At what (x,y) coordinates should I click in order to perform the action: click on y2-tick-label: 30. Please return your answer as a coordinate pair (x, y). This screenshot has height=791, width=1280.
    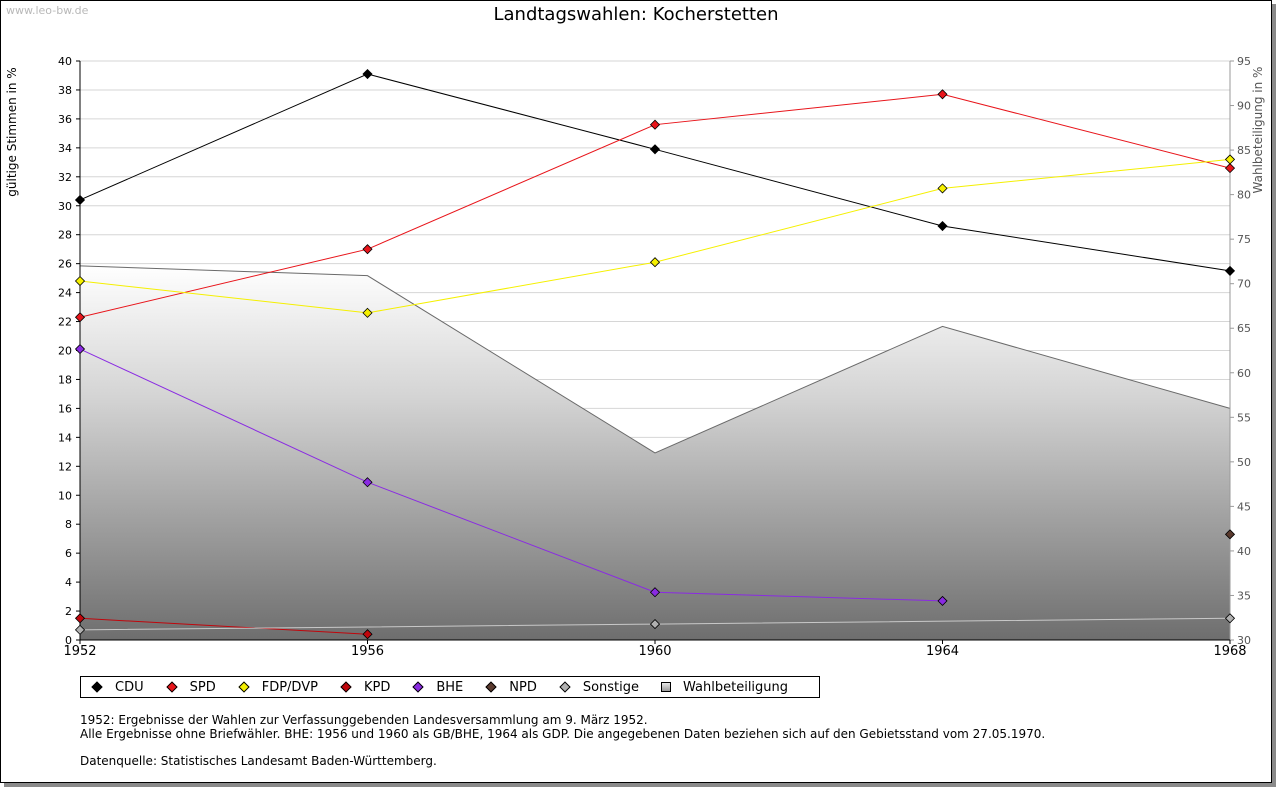
    Looking at the image, I should click on (1244, 640).